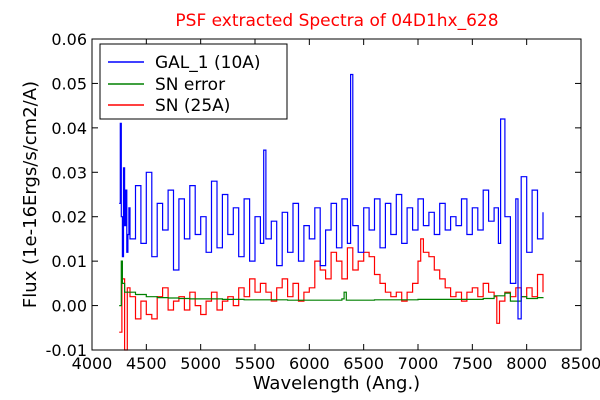  What do you see at coordinates (336, 21) in the screenshot?
I see `chart-title: PSF extracted Spectra of 04D1hx_628` at bounding box center [336, 21].